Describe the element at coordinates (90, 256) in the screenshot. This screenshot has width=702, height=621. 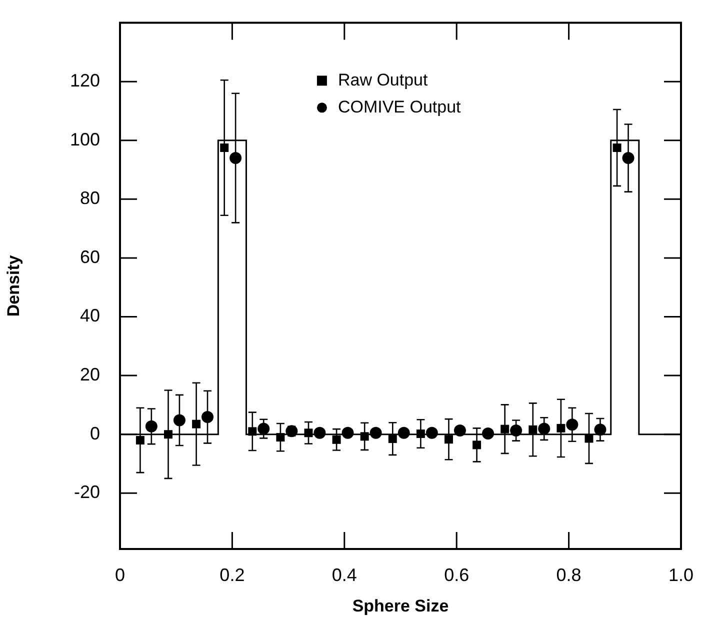
I see `y-tick-label: 60` at that location.